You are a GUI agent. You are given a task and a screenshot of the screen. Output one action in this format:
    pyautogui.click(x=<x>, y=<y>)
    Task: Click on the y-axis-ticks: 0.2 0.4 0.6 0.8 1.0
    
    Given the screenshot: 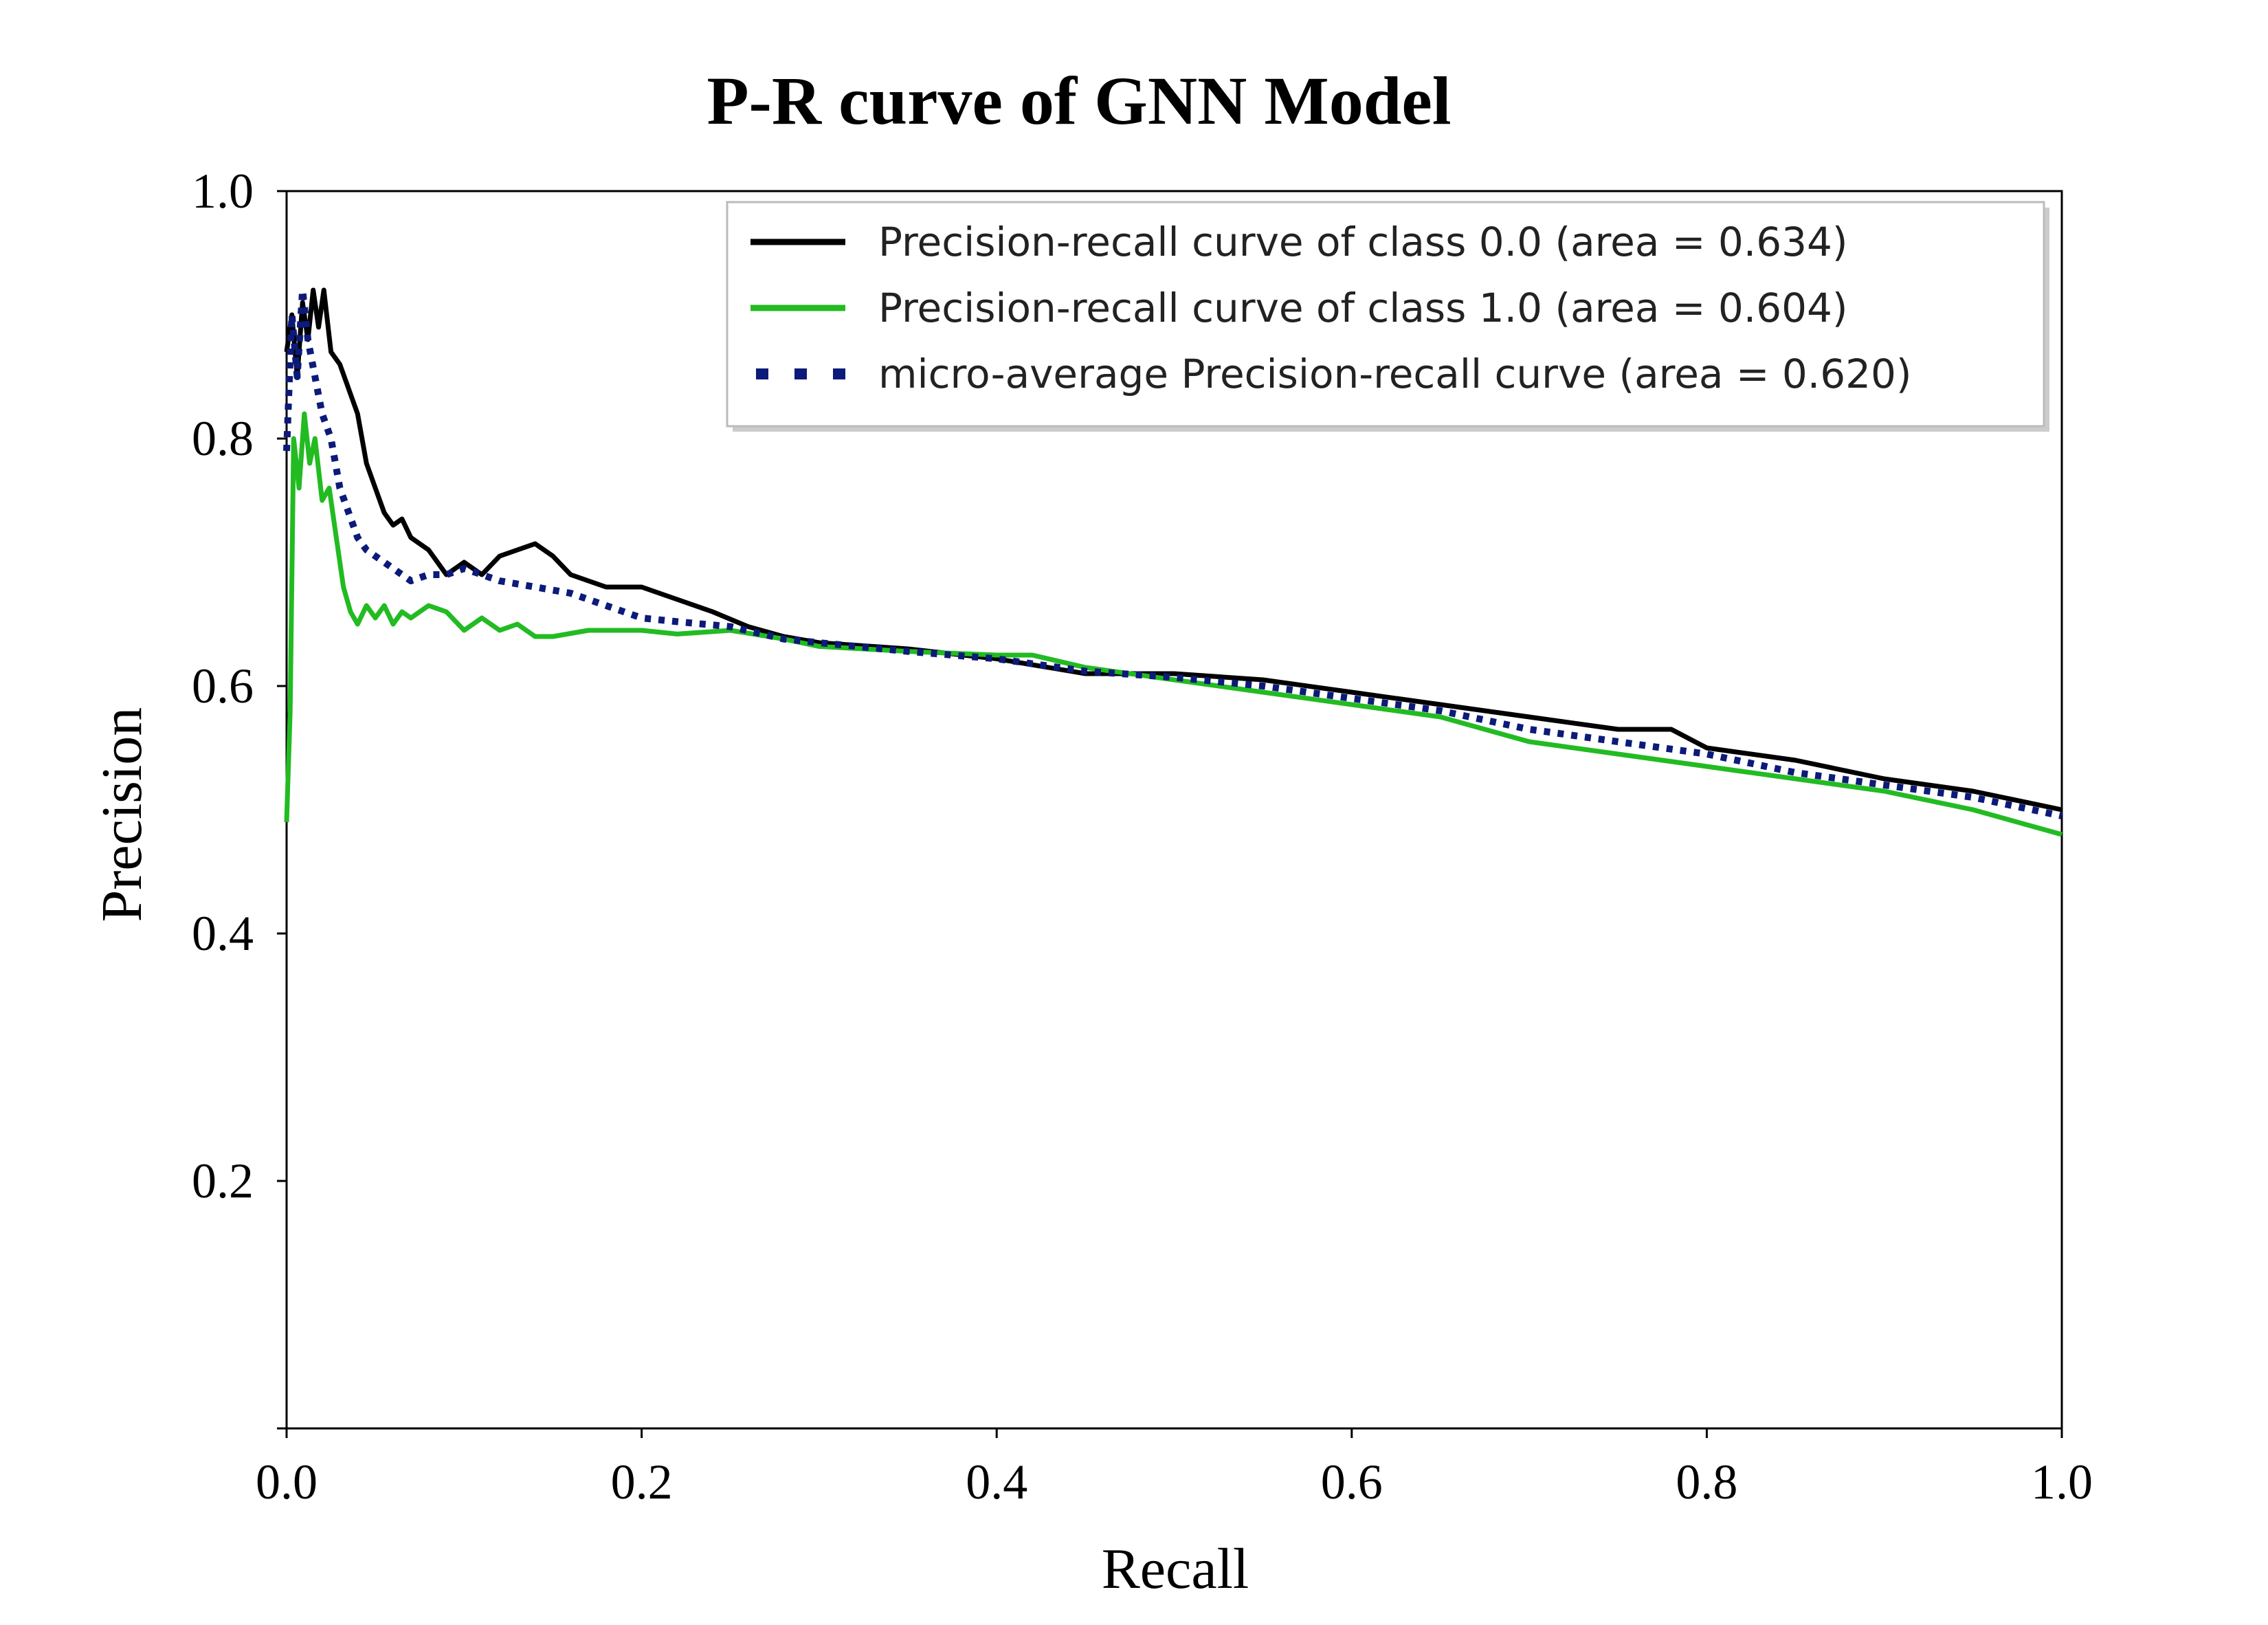 What is the action you would take?
    pyautogui.click(x=239, y=797)
    